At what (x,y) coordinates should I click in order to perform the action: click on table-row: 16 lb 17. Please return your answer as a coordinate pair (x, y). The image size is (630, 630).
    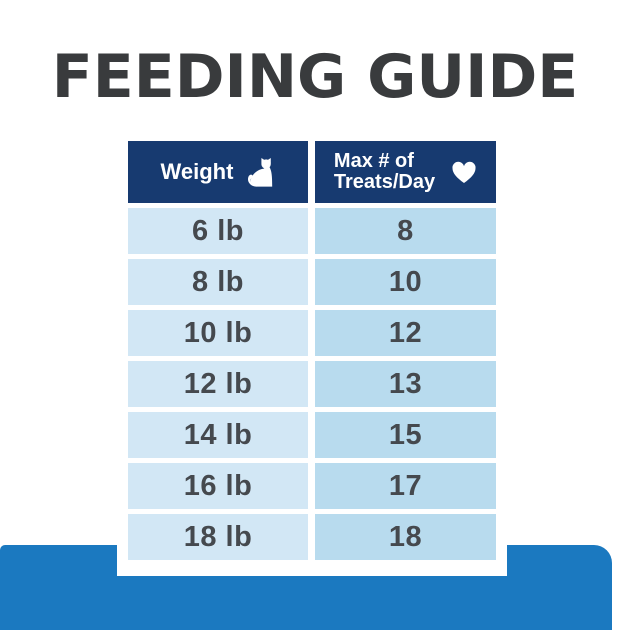
    Looking at the image, I should click on (312, 486).